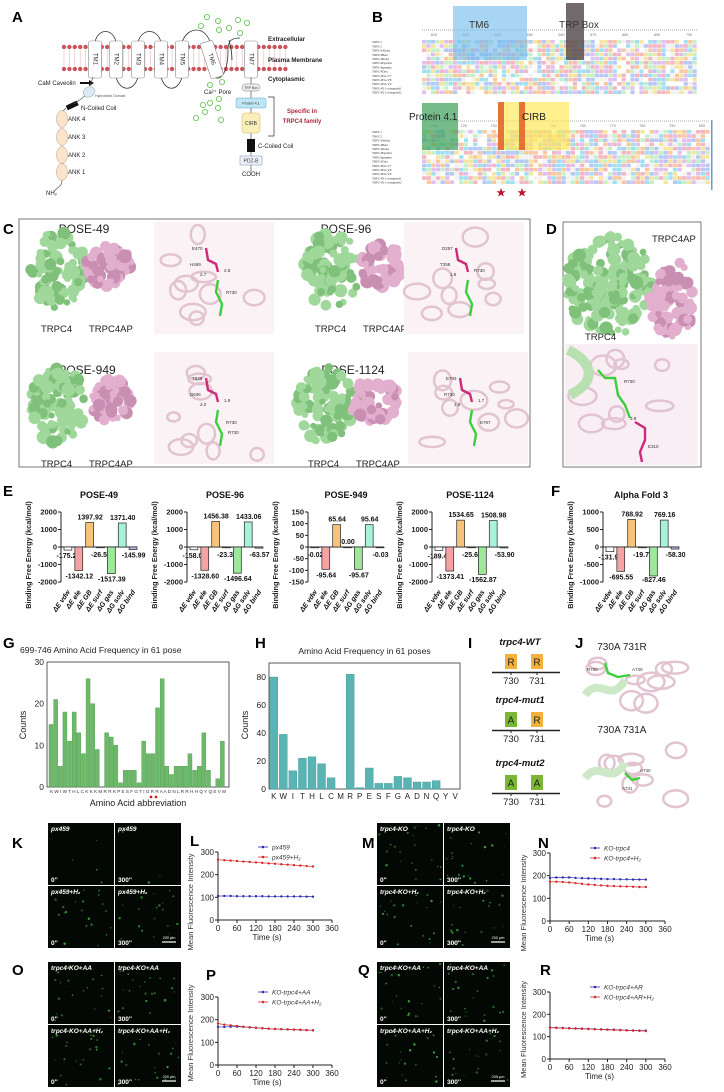 The image size is (724, 1092). Describe the element at coordinates (138, 59) in the screenshot. I see `tm-helix-3: TM3` at that location.